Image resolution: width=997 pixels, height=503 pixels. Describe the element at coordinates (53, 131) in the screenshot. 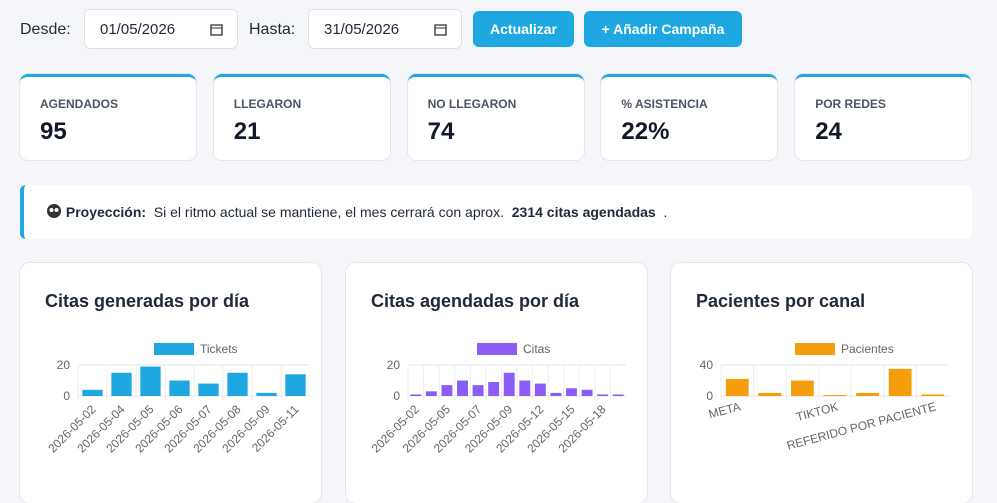

I see `kpi-value: 95` at that location.